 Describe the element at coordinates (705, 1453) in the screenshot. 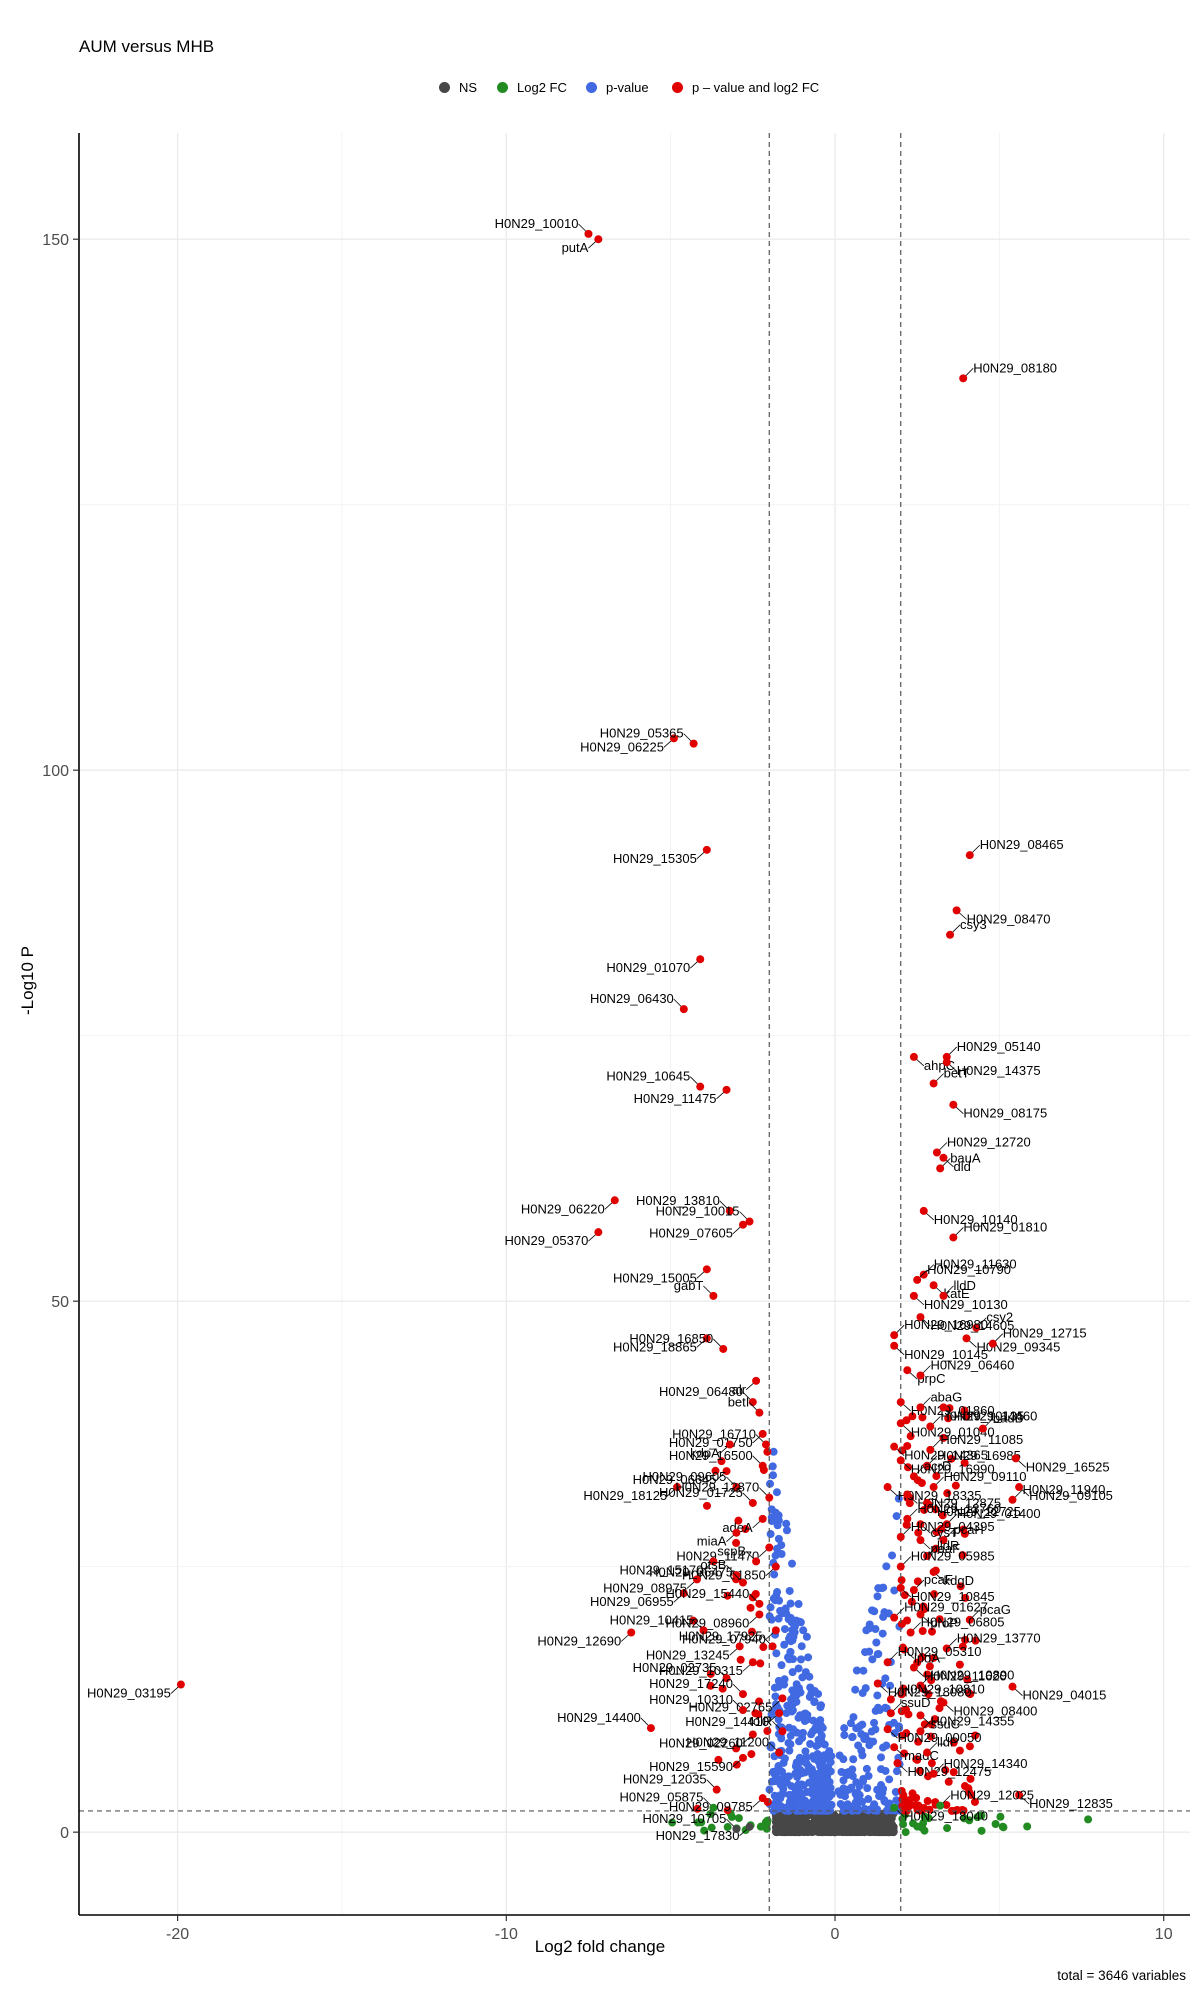

I see `point-label: kdpA` at that location.